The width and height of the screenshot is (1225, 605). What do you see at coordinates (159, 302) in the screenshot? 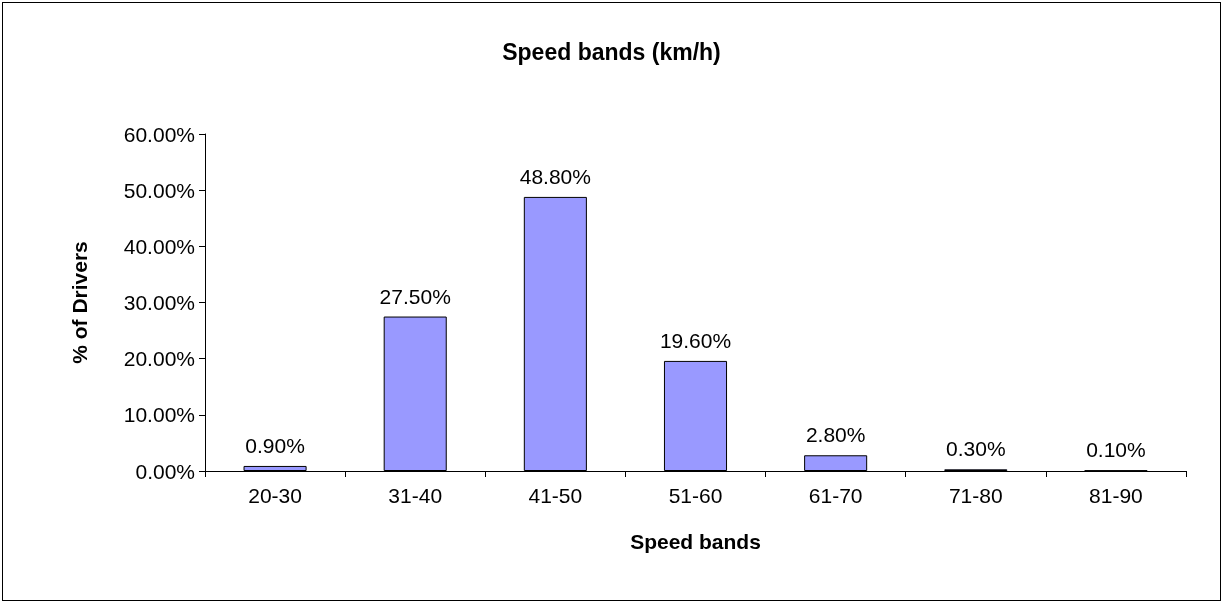
I see `y-tick-label: 30.00%` at bounding box center [159, 302].